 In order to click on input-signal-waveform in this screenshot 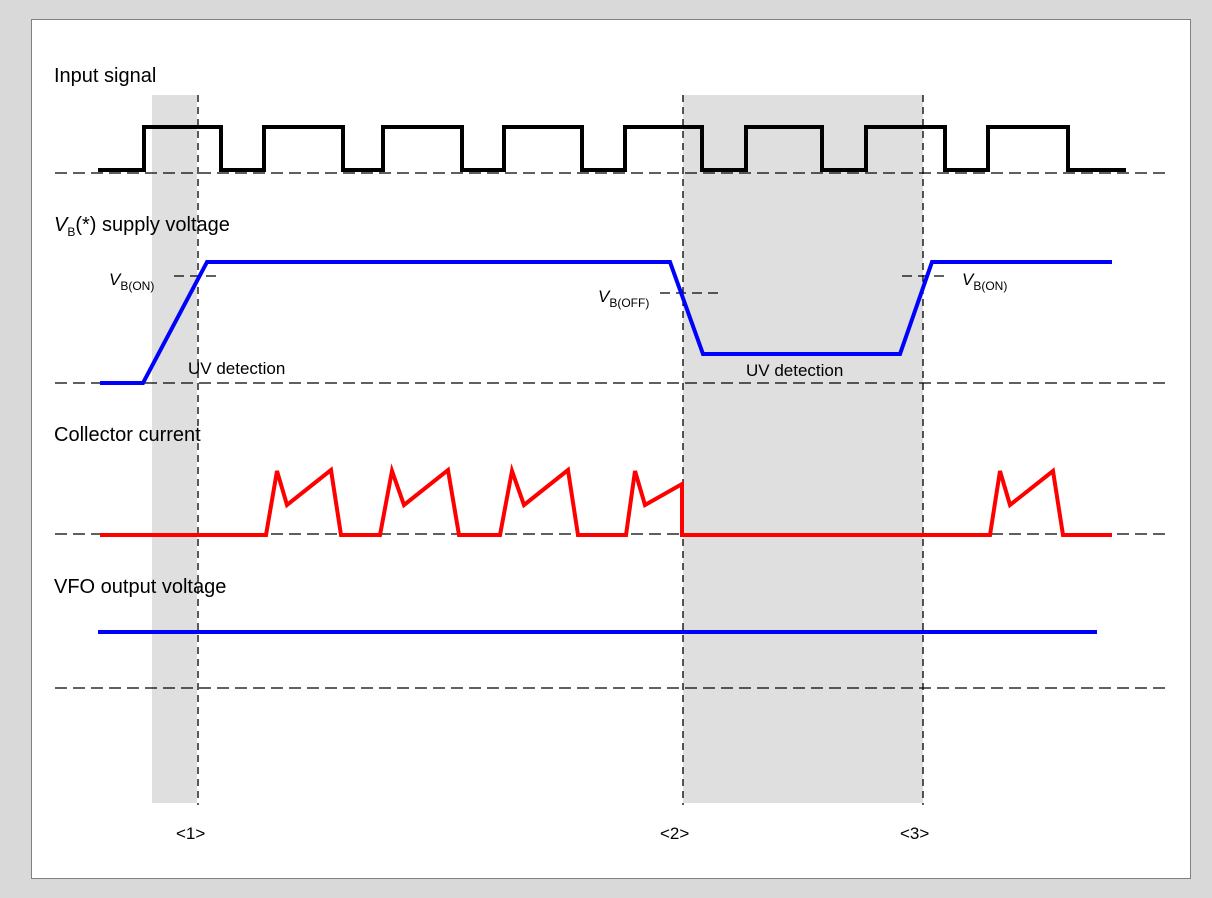, I will do `click(612, 148)`.